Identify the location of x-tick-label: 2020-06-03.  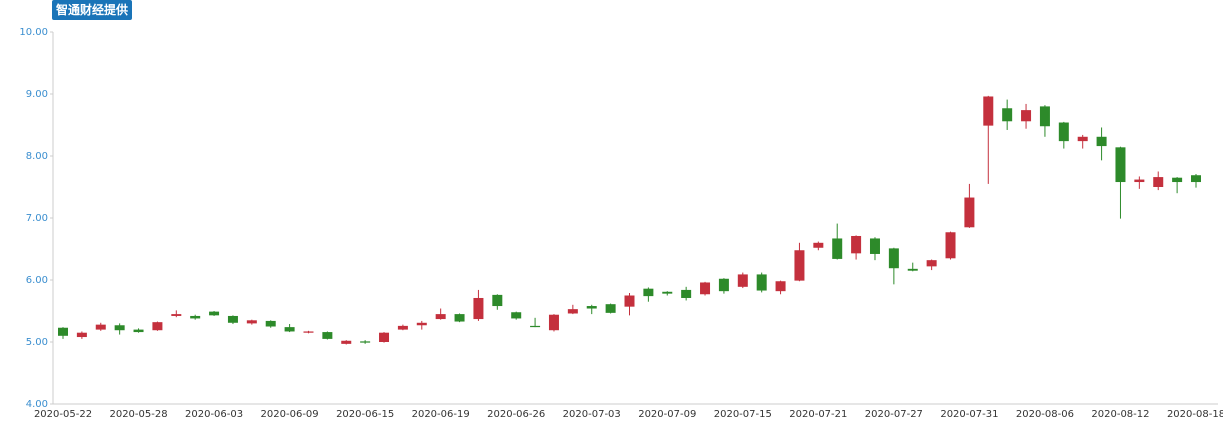
(214, 414).